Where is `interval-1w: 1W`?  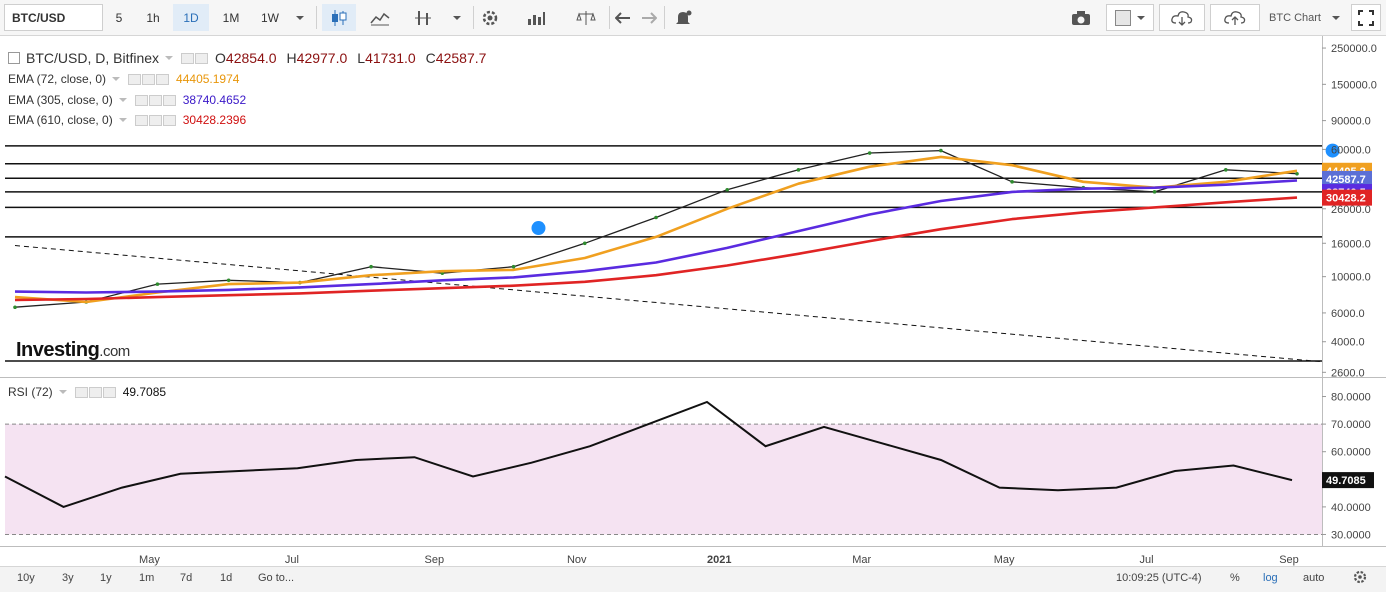
interval-1w: 1W is located at coordinates (270, 17).